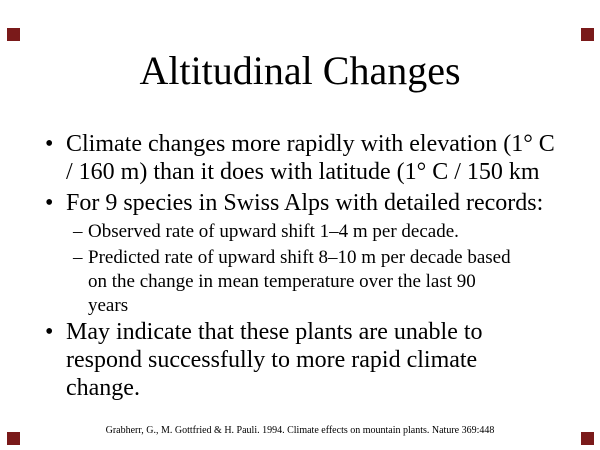 The image size is (600, 450). I want to click on slide-title: Altitudinal Changes, so click(300, 70).